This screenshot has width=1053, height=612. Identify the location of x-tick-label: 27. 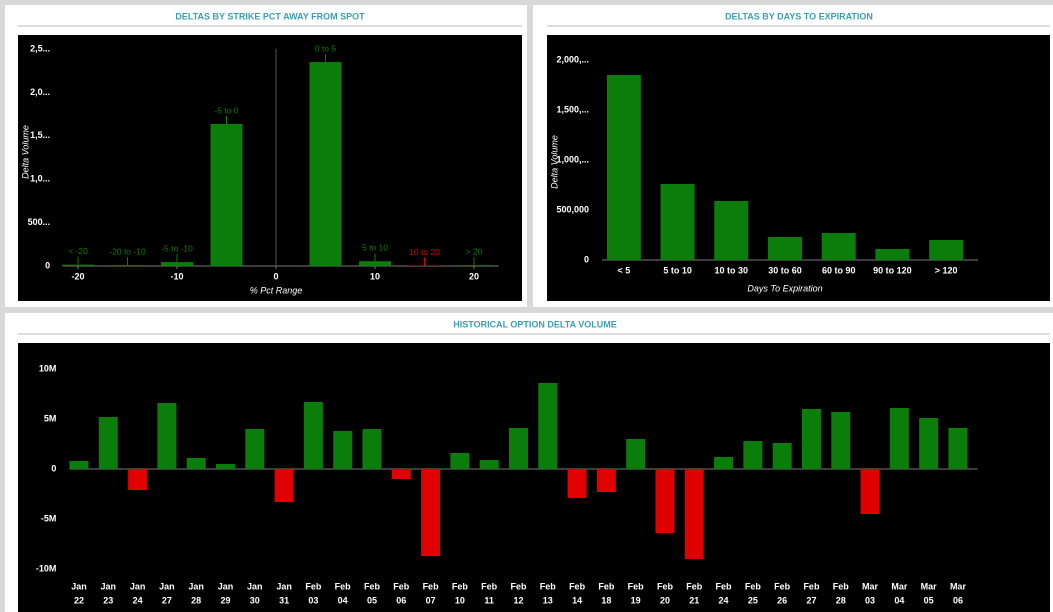
(811, 600).